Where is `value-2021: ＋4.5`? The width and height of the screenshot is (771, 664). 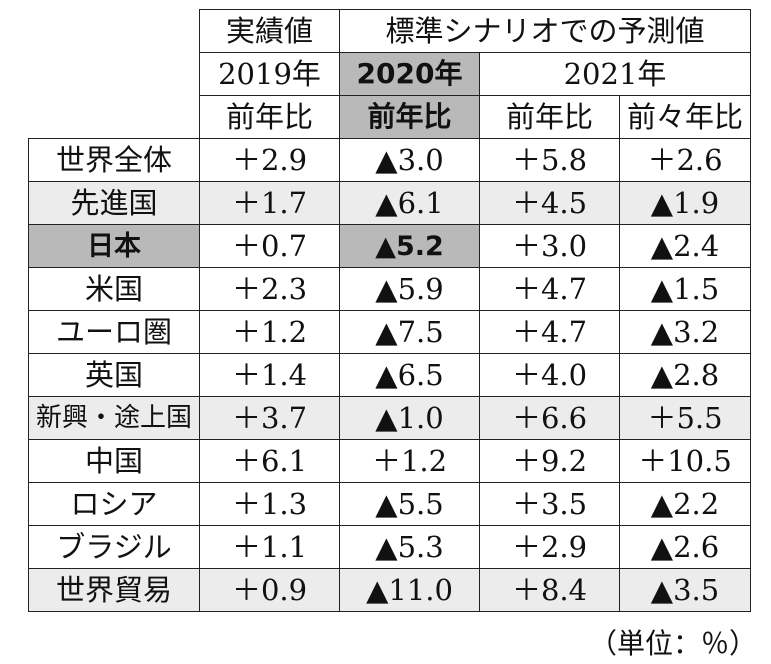 value-2021: ＋4.5 is located at coordinates (549, 203).